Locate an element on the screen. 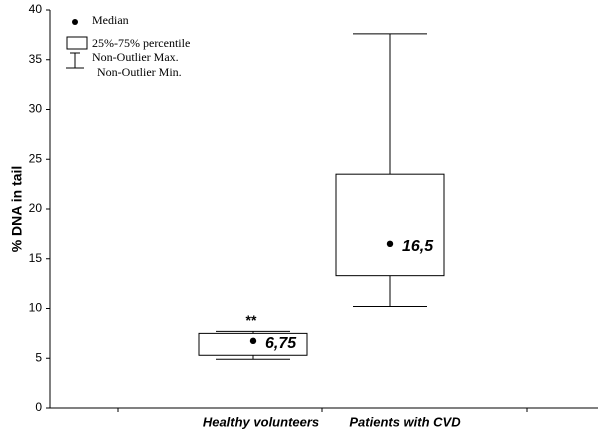  y-tick-label: 30 is located at coordinates (36, 109).